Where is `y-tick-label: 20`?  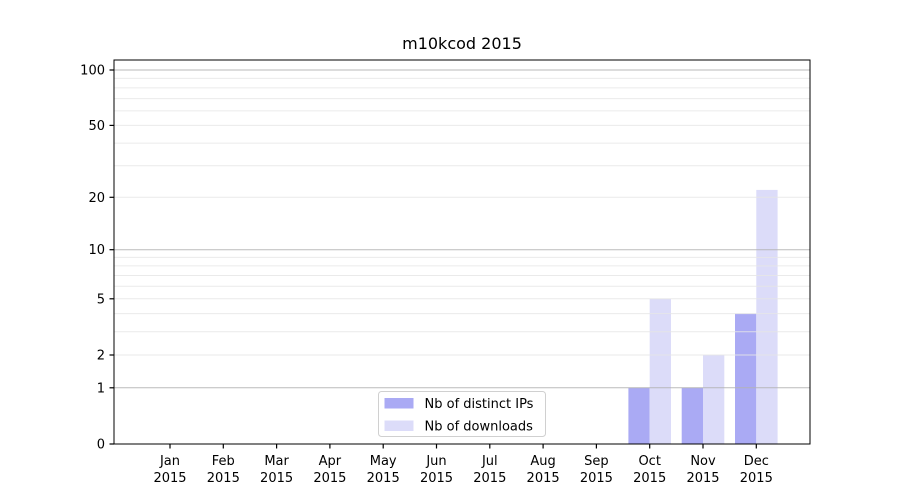 y-tick-label: 20 is located at coordinates (96, 198).